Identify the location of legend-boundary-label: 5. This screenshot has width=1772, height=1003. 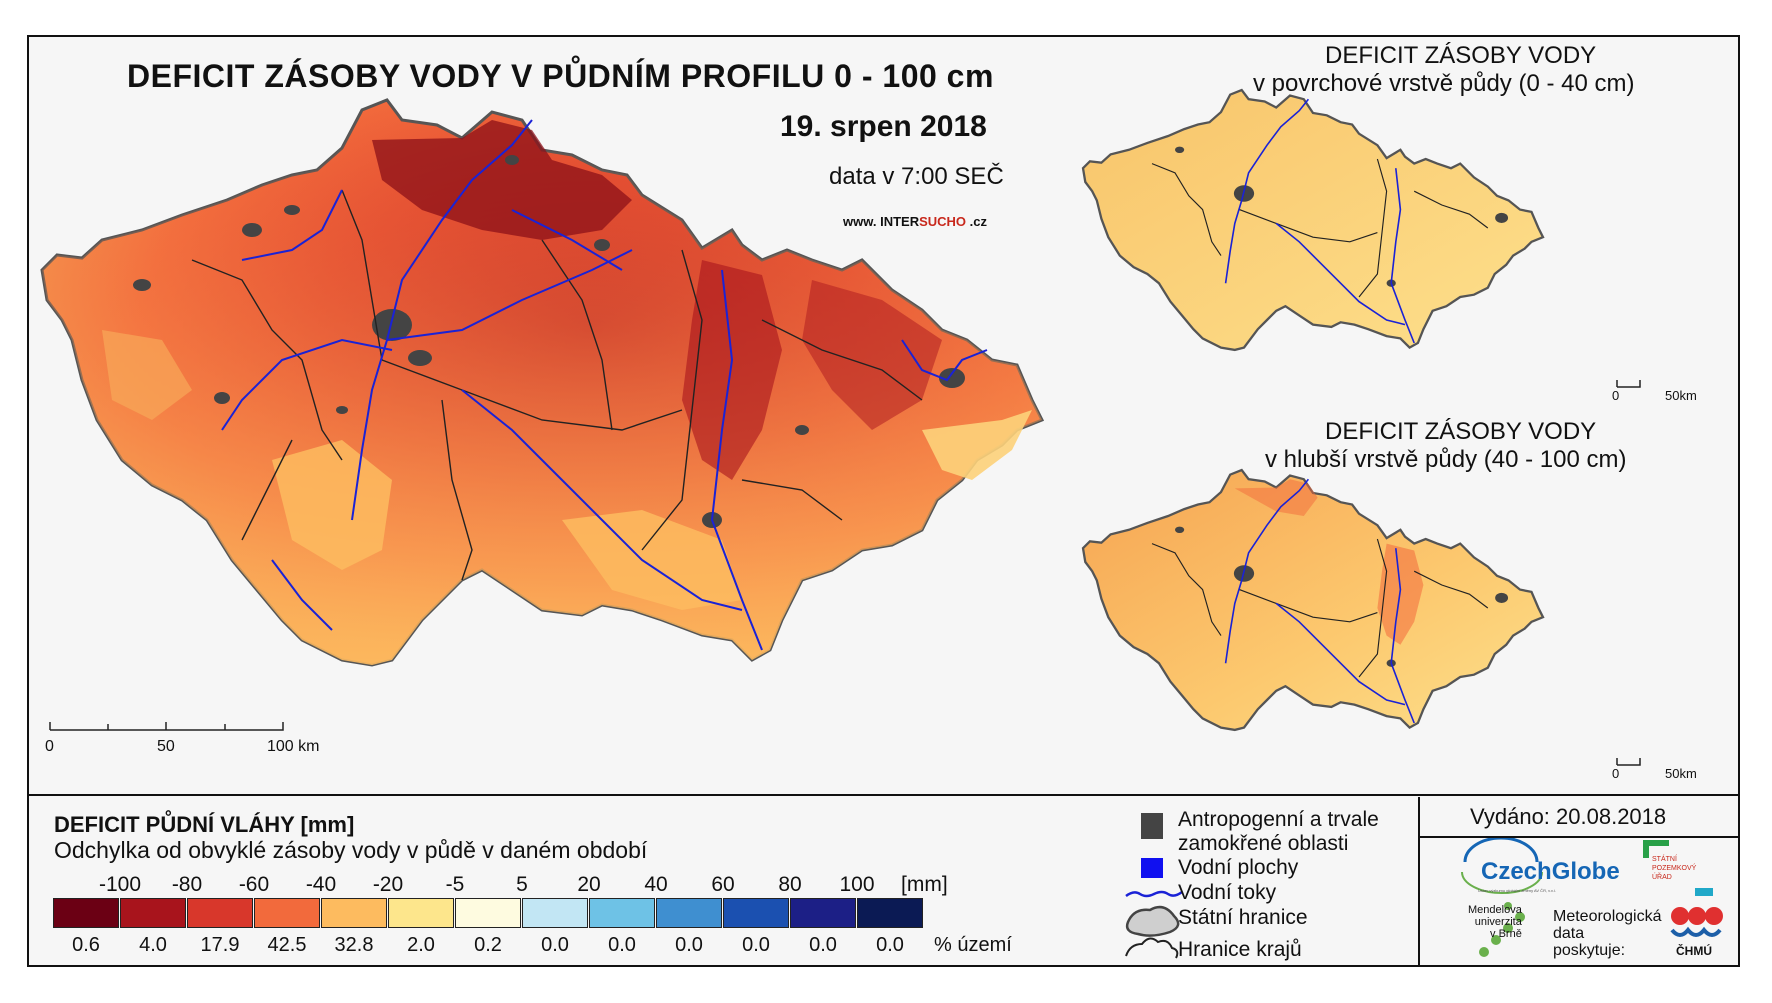
(522, 884).